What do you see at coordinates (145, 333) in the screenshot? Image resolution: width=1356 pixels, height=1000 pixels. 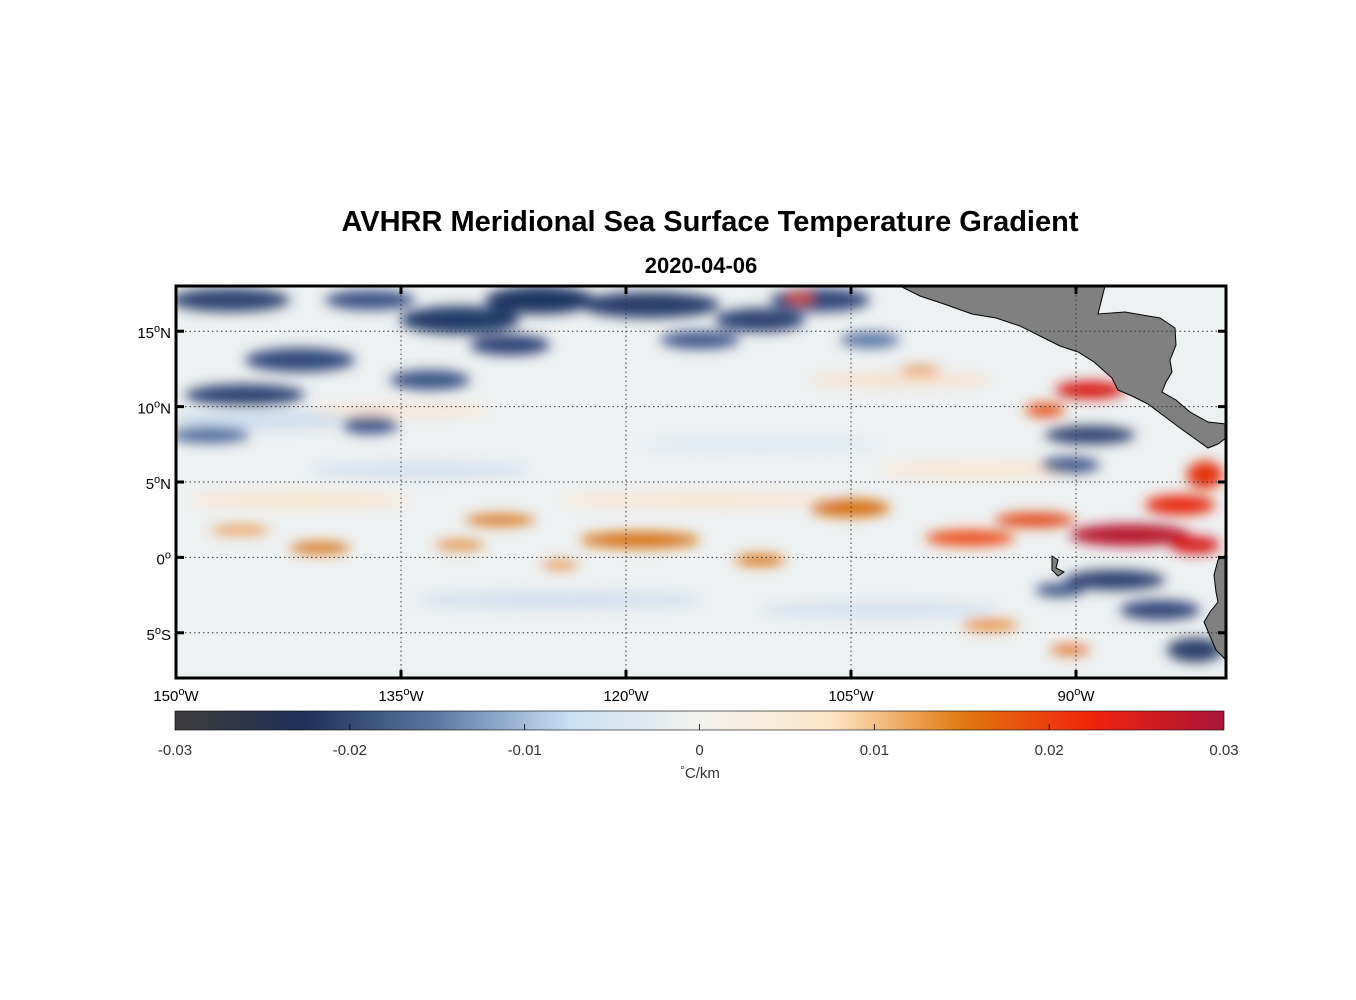 I see `lat-tick-number: 15` at bounding box center [145, 333].